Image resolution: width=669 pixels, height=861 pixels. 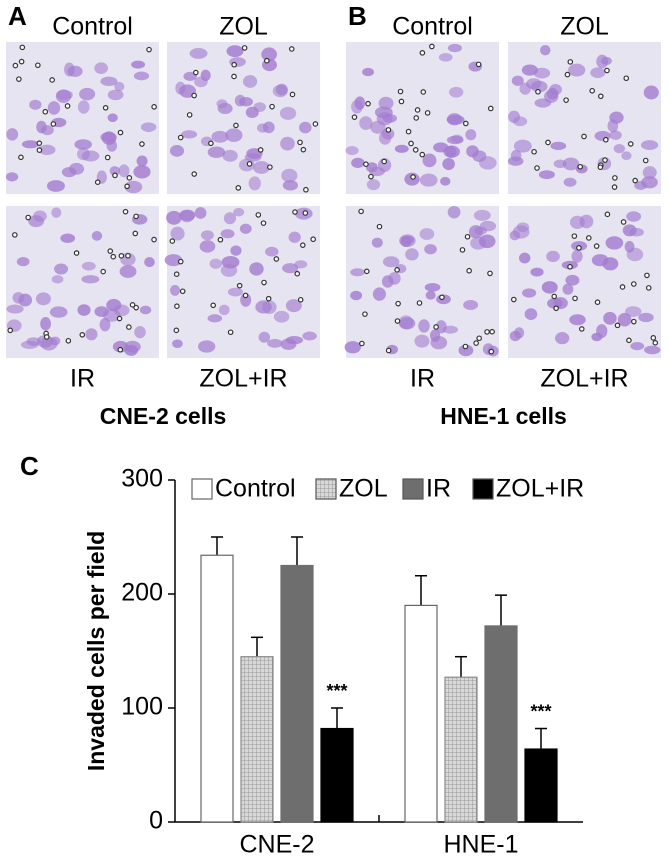 What do you see at coordinates (142, 707) in the screenshot?
I see `y-tick-label: 100` at bounding box center [142, 707].